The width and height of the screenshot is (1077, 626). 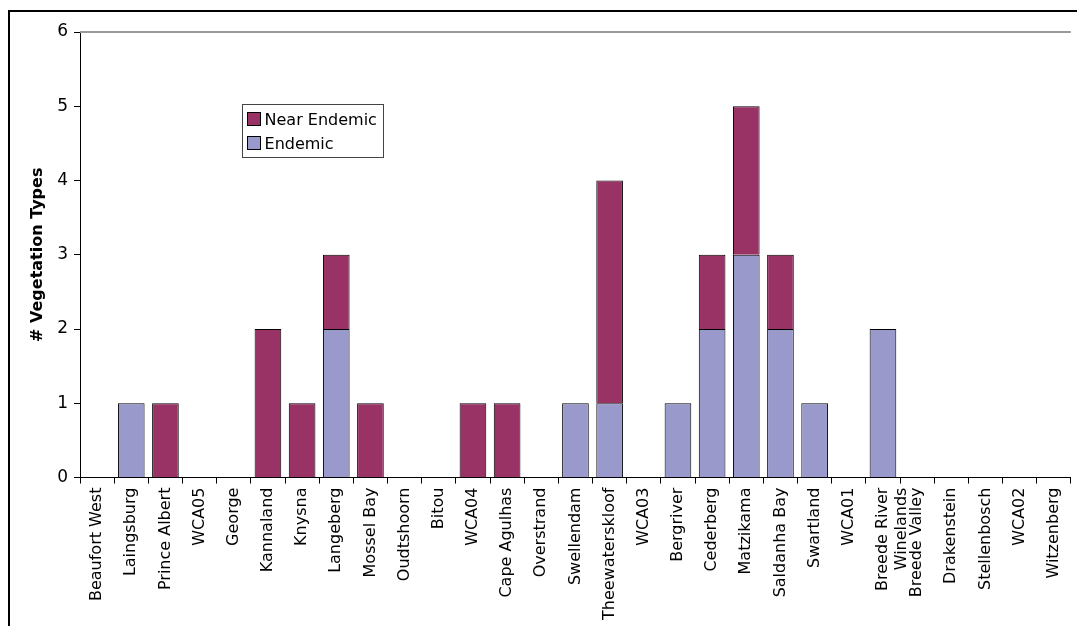 What do you see at coordinates (1018, 516) in the screenshot?
I see `x-tick-label: WCA02` at bounding box center [1018, 516].